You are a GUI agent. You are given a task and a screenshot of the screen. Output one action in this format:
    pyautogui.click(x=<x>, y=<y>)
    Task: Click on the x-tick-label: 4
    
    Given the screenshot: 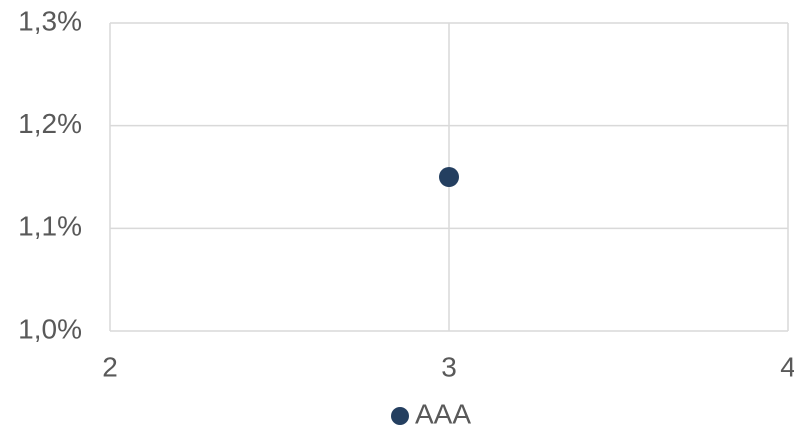 What is the action you would take?
    pyautogui.click(x=787, y=366)
    